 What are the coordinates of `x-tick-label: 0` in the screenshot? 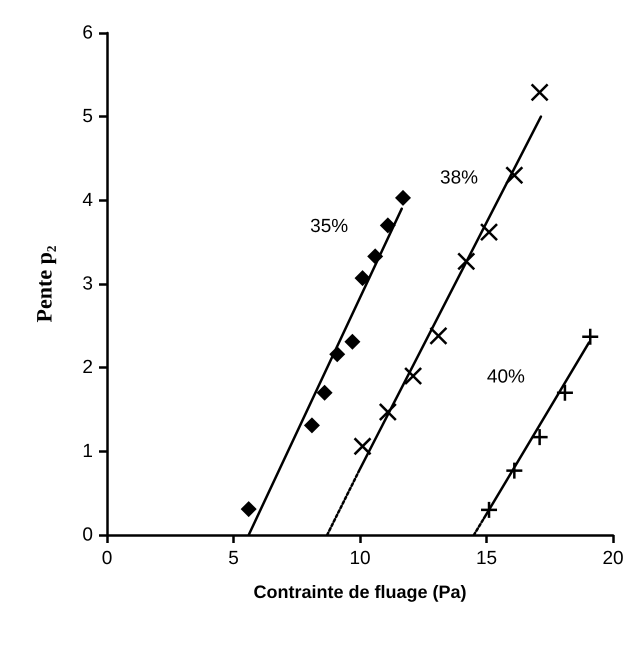 It's located at (107, 558).